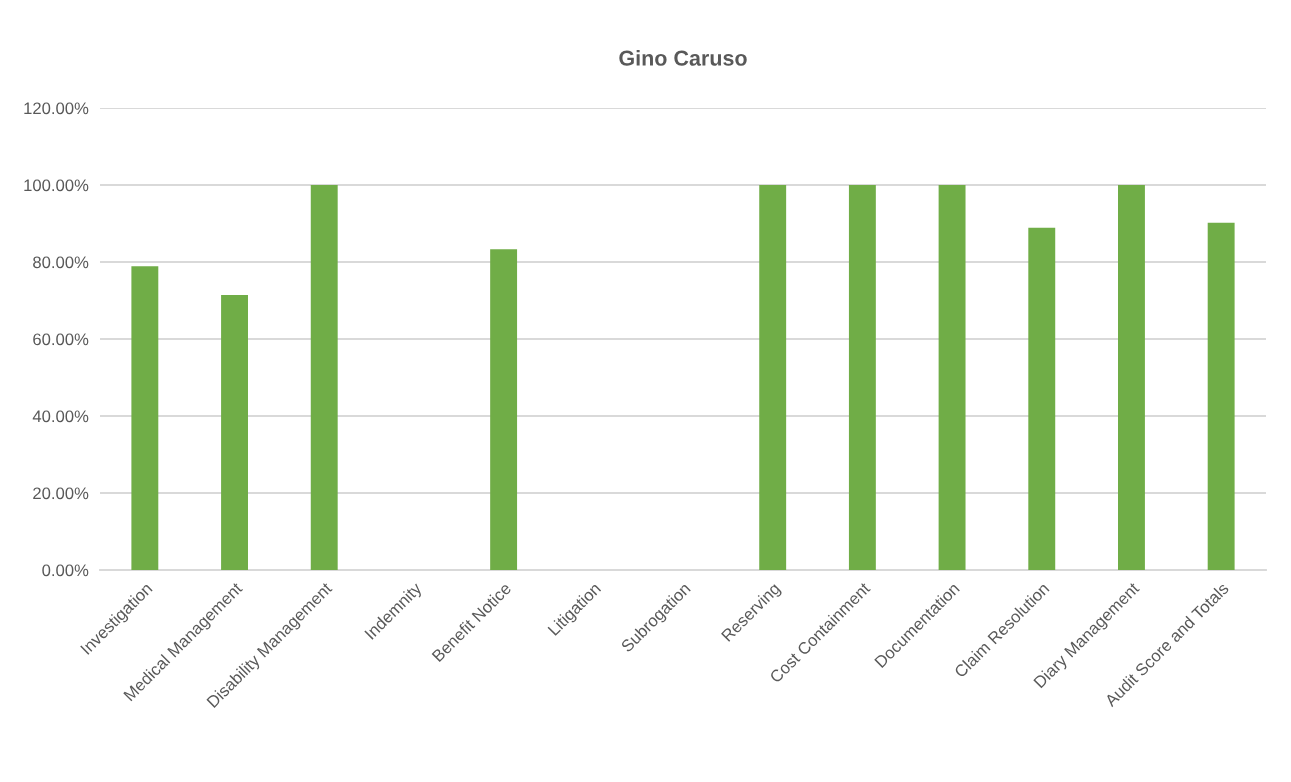 This screenshot has width=1291, height=782. What do you see at coordinates (61, 339) in the screenshot?
I see `y-tick-label: 60.00%` at bounding box center [61, 339].